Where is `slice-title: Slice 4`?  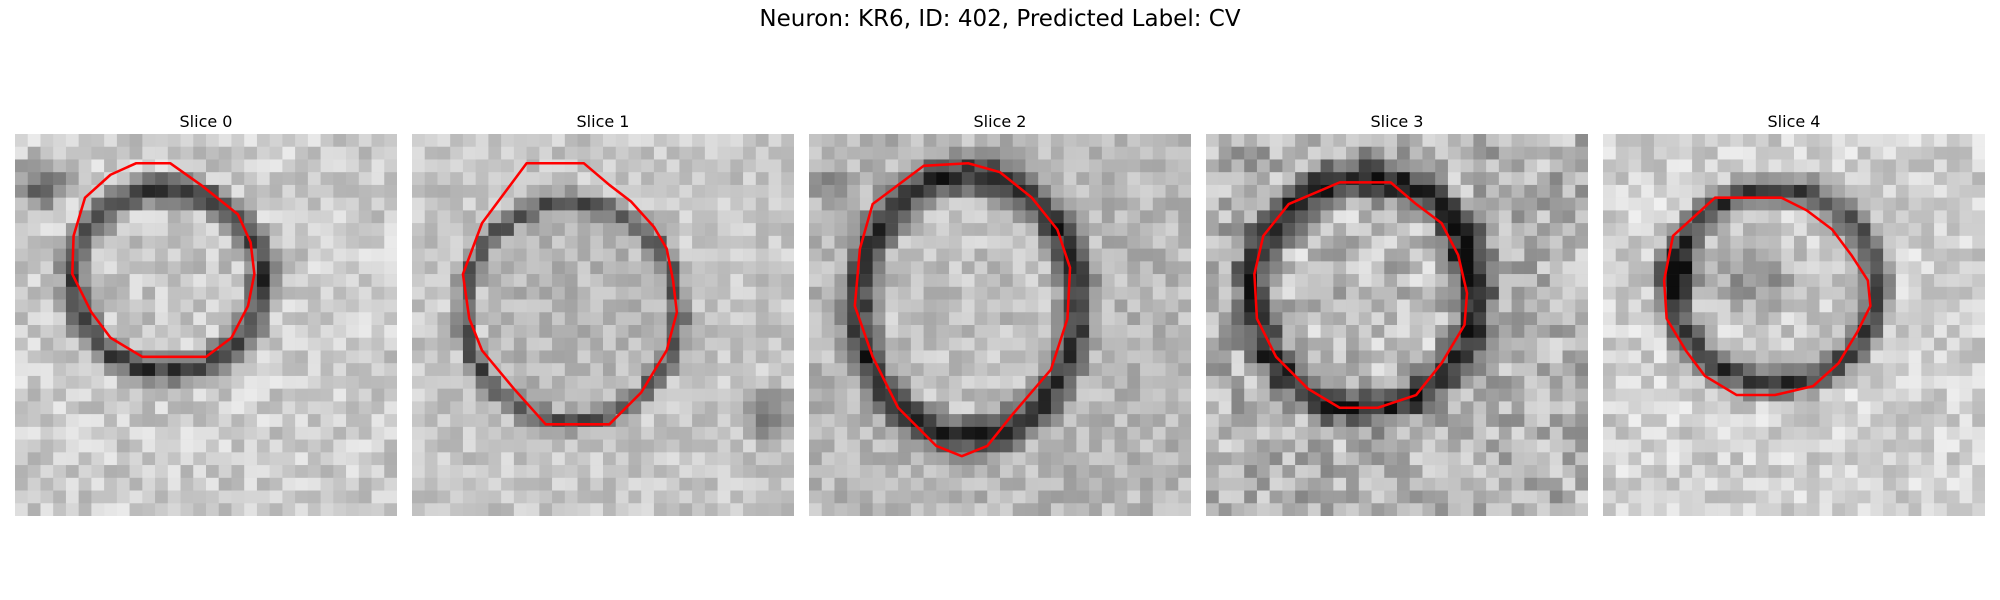 slice-title: Slice 4 is located at coordinates (1794, 121).